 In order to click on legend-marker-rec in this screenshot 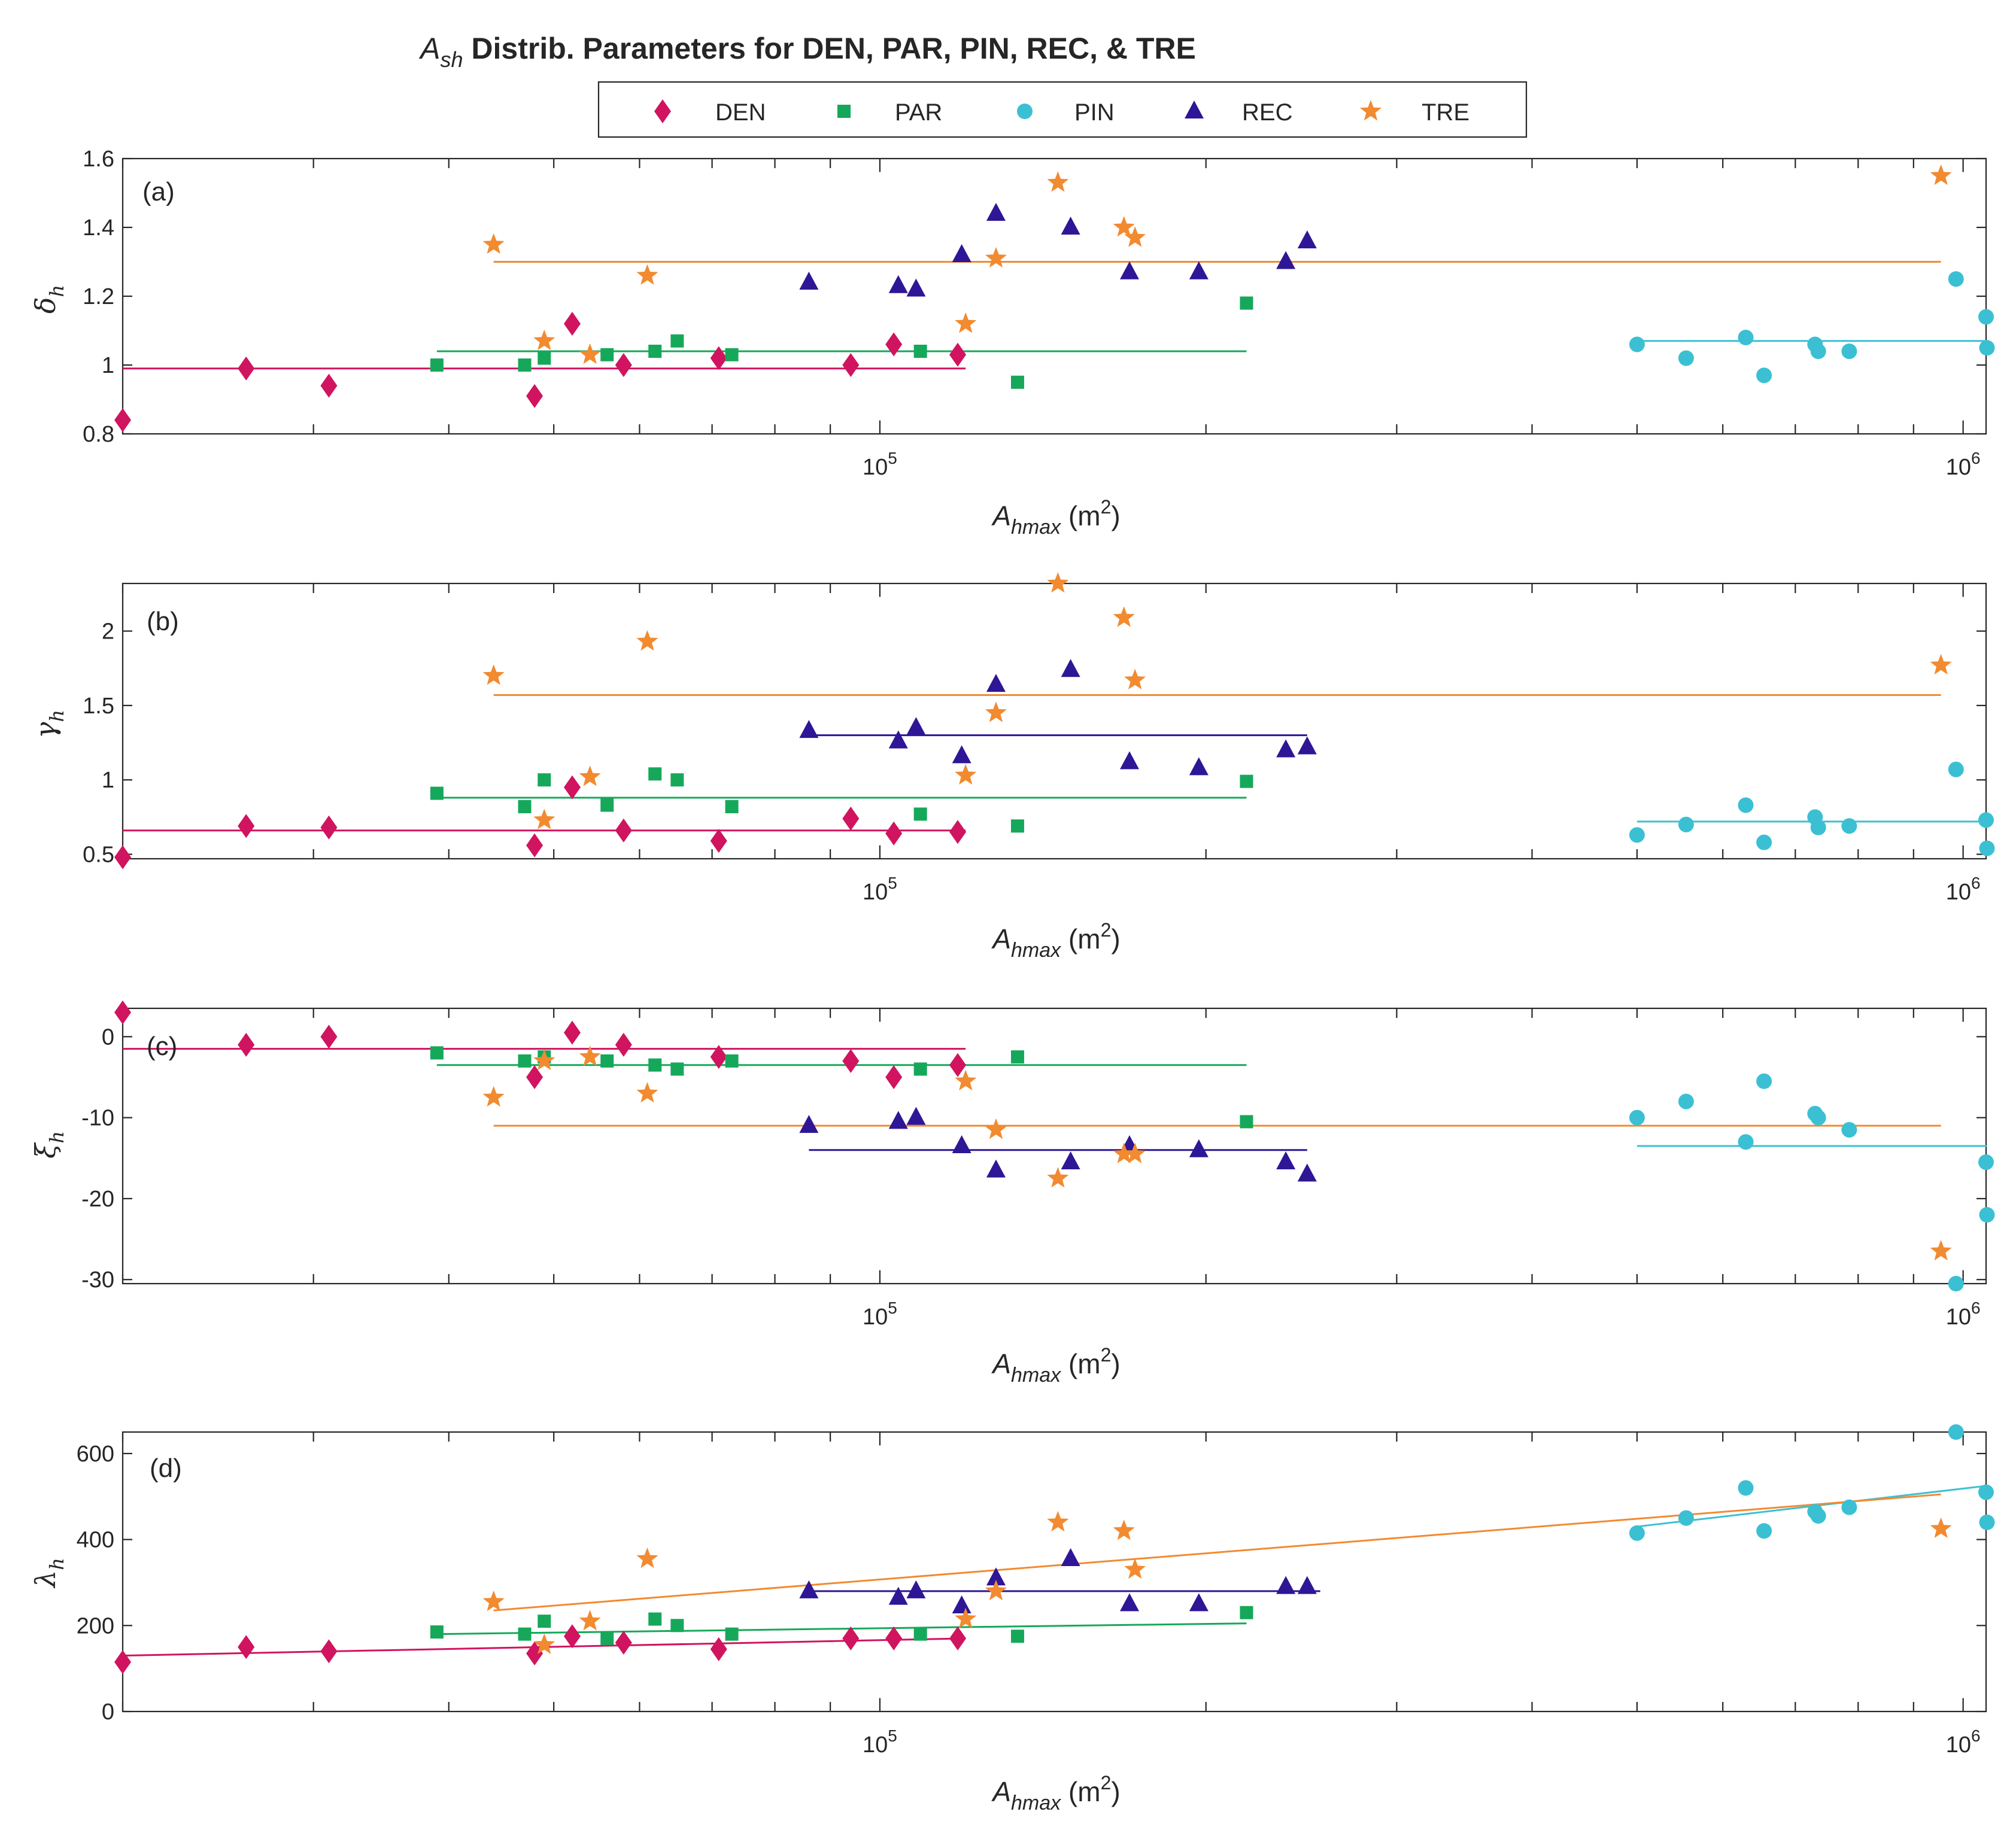, I will do `click(1194, 109)`.